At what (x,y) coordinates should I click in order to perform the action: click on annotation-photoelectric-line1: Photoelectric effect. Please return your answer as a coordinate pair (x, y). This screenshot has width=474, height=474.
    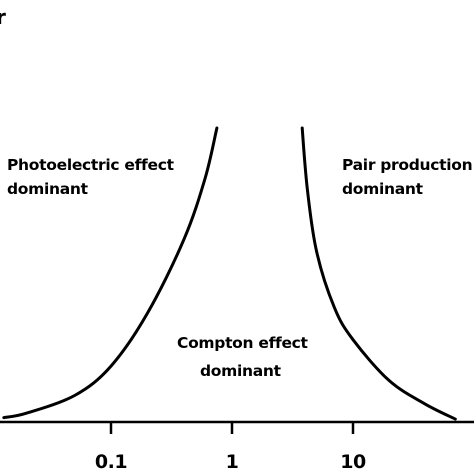
    Looking at the image, I should click on (91, 165).